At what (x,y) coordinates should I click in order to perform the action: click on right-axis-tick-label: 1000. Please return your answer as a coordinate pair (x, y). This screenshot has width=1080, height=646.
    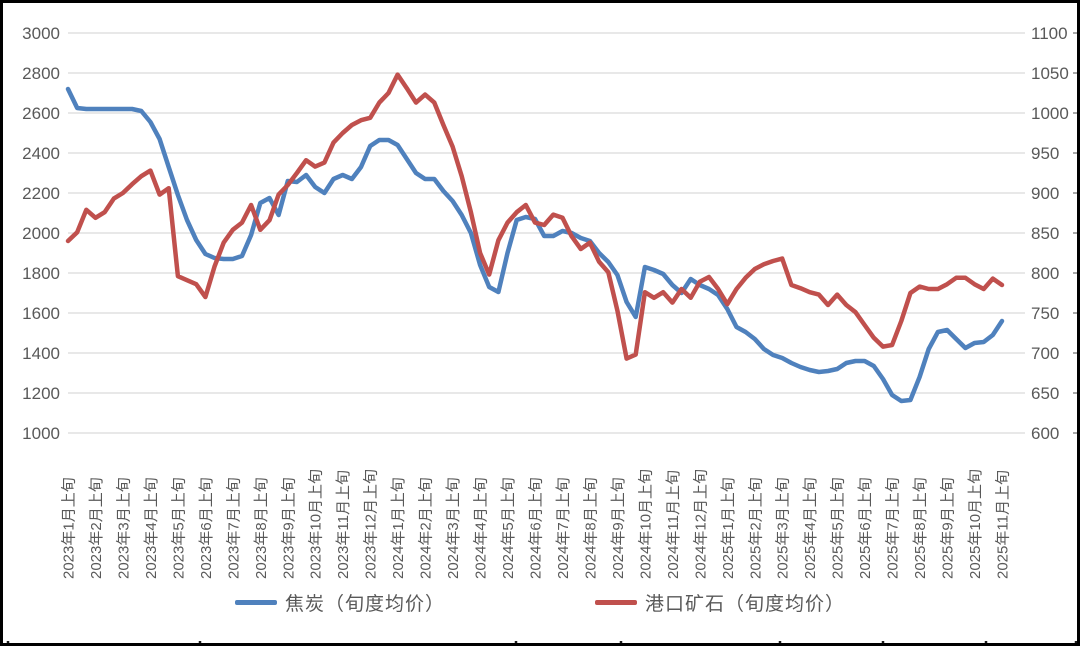
    Looking at the image, I should click on (1050, 113).